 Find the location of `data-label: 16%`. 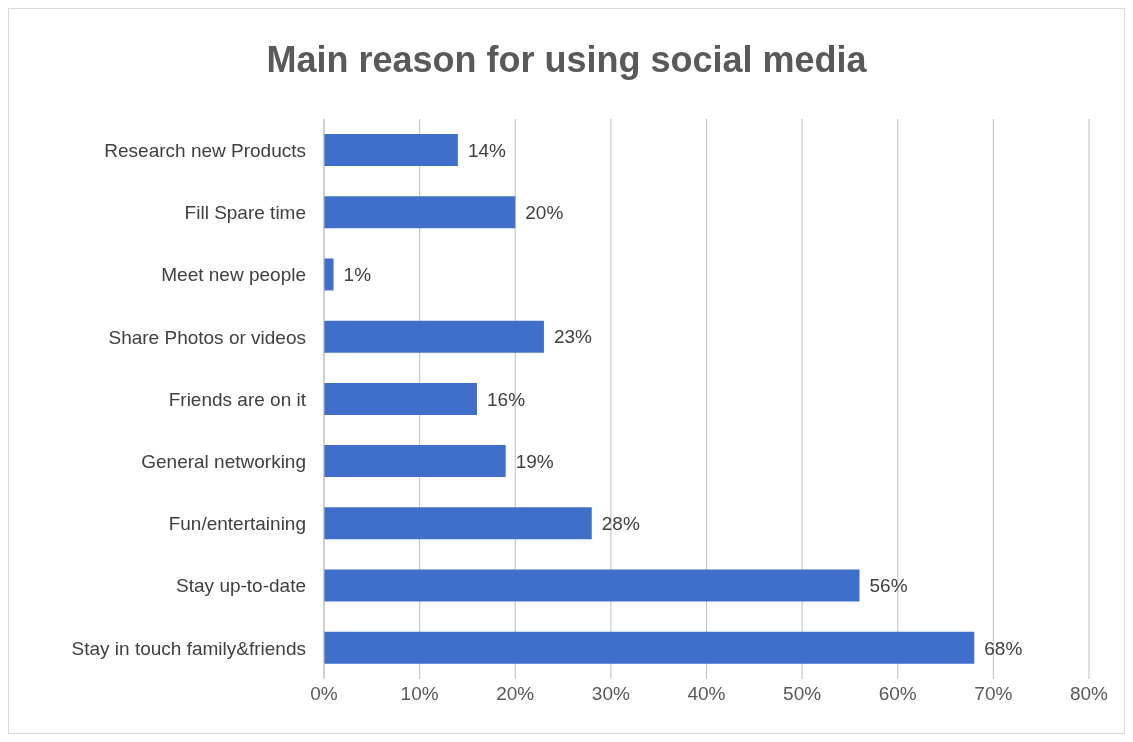

data-label: 16% is located at coordinates (506, 399).